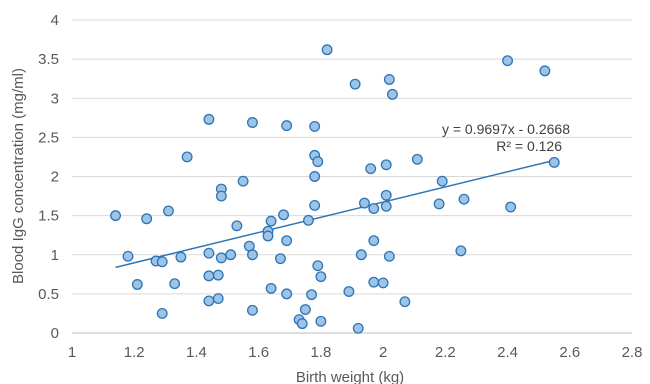 The height and width of the screenshot is (384, 650). What do you see at coordinates (134, 352) in the screenshot?
I see `x-tick-label: 1.2` at bounding box center [134, 352].